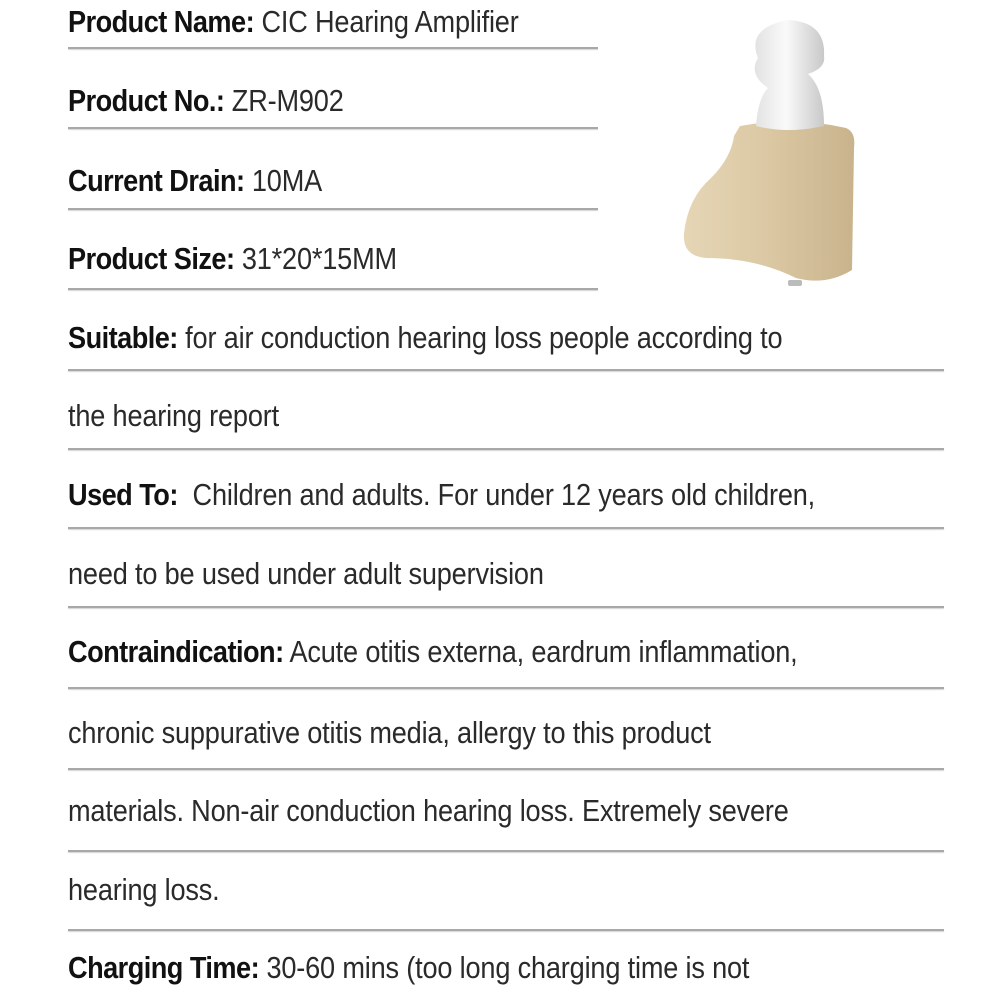 Image resolution: width=1000 pixels, height=1000 pixels. Describe the element at coordinates (173, 415) in the screenshot. I see `spec-value: the hearing report` at that location.